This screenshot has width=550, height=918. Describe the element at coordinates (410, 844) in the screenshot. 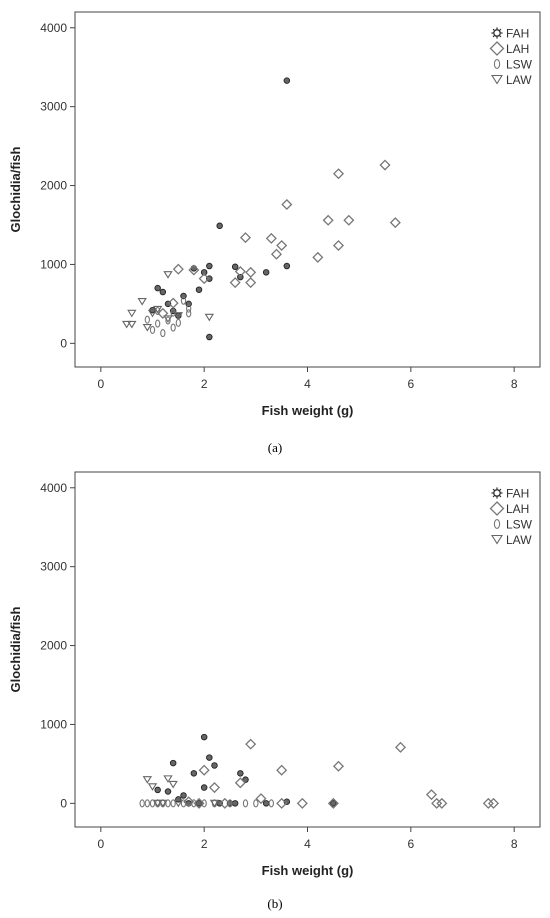

I see `x-tick-label: 6` at that location.